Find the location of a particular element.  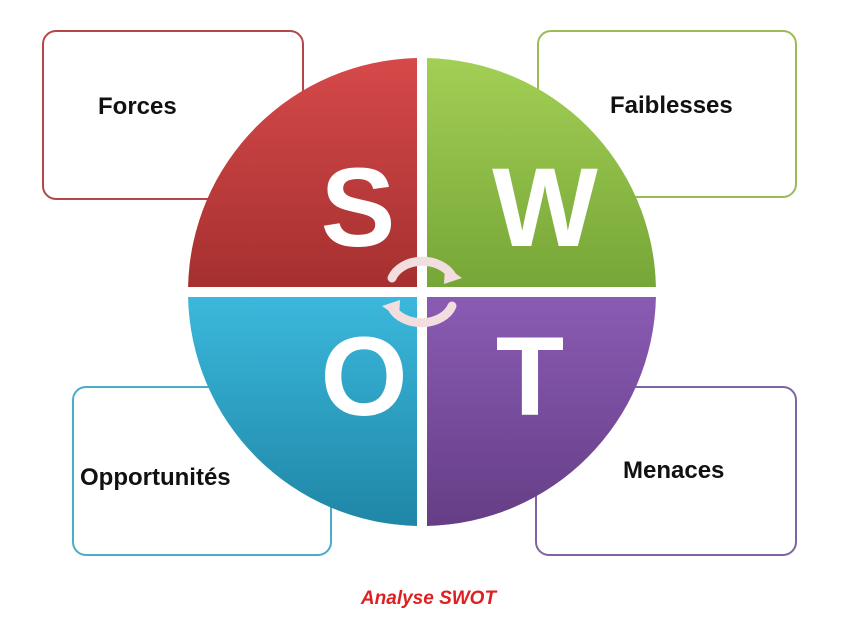

threats-label: Menaces is located at coordinates (674, 470).